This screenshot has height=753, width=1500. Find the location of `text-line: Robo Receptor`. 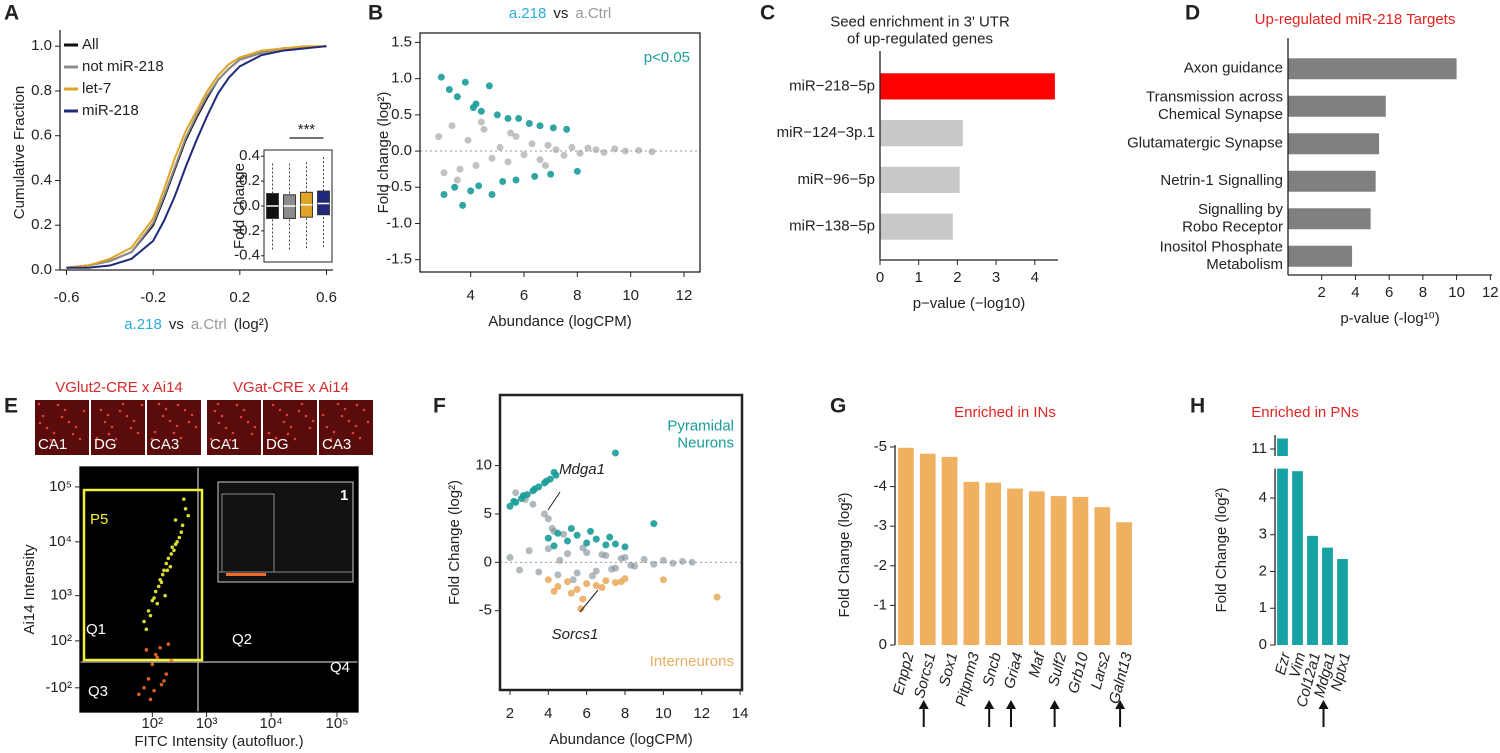

text-line: Robo Receptor is located at coordinates (1232, 226).